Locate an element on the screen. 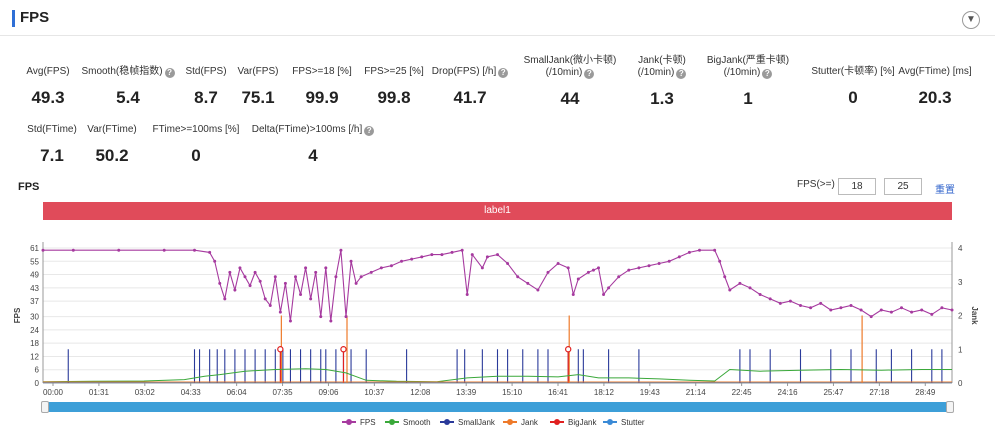 This screenshot has height=433, width=995. y-tick-label: 55 is located at coordinates (34, 261).